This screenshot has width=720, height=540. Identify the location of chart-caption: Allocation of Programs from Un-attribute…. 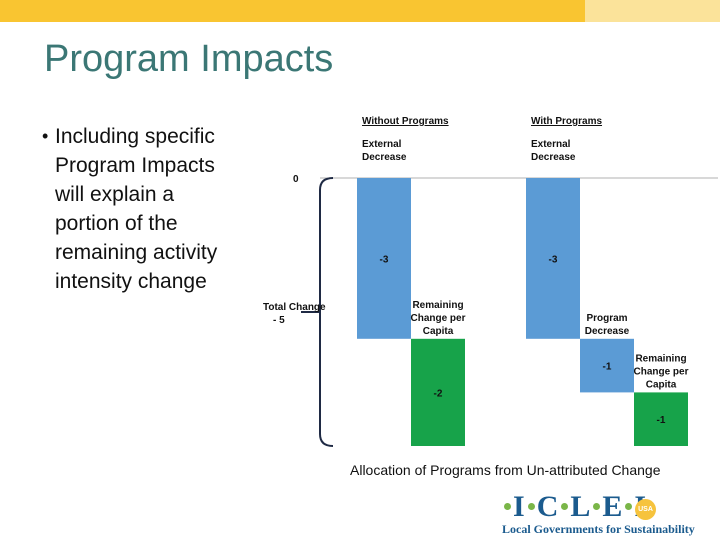
(505, 470).